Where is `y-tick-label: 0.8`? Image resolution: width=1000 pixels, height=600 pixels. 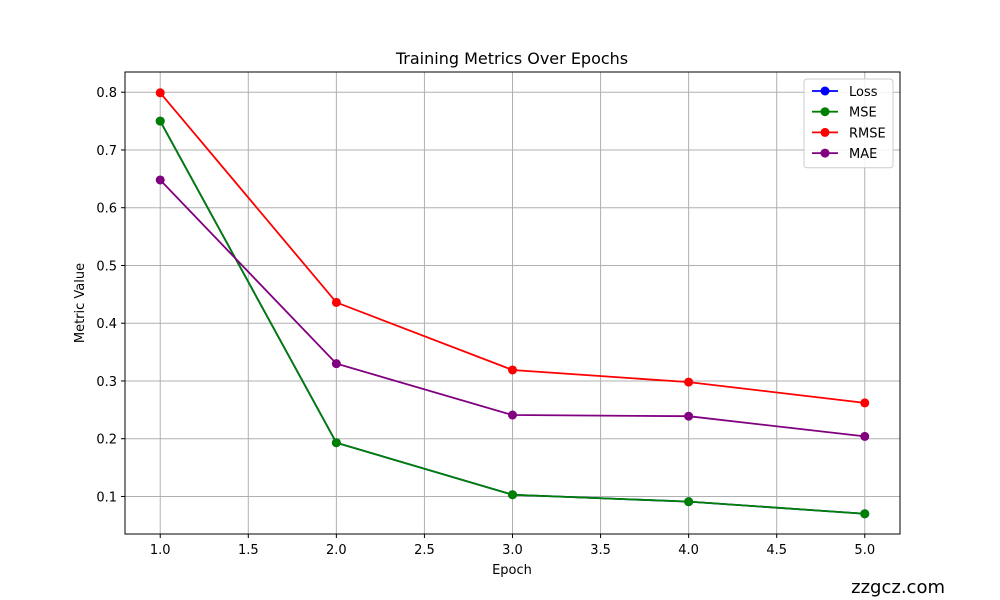
y-tick-label: 0.8 is located at coordinates (106, 93).